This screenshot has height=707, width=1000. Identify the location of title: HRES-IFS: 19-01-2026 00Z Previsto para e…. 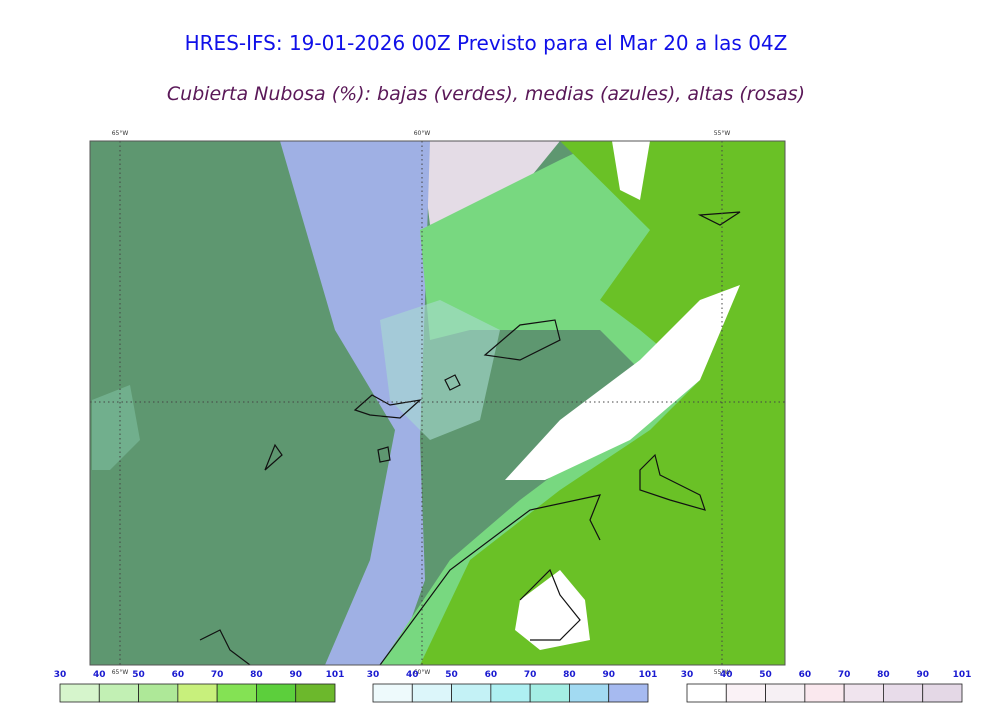
(486, 43).